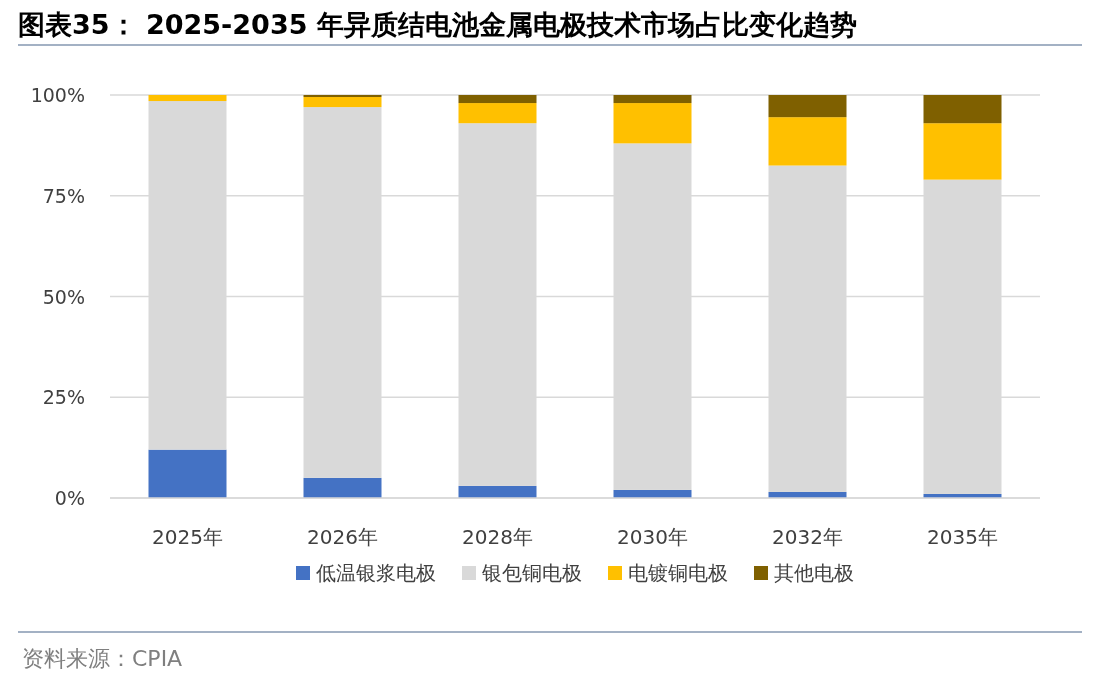  I want to click on x-tick-label: 2030年, so click(652, 537).